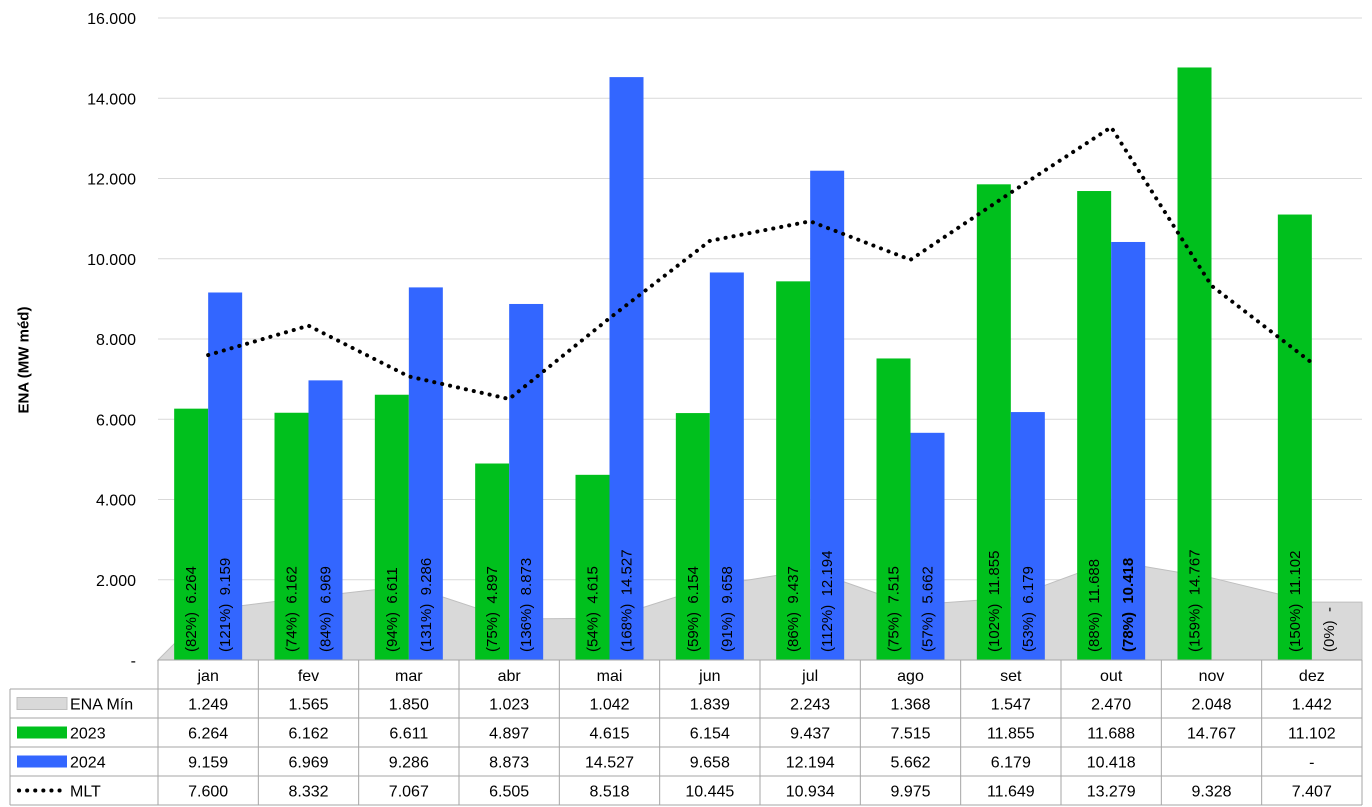 The image size is (1372, 807). Describe the element at coordinates (910, 734) in the screenshot. I see `table-cell: 7.515` at that location.